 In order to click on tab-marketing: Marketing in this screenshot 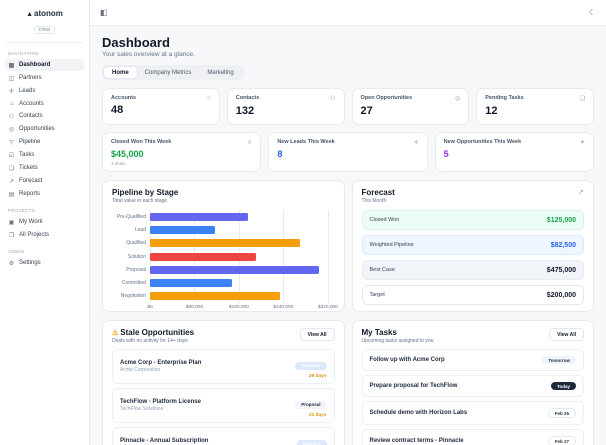, I will do `click(220, 72)`.